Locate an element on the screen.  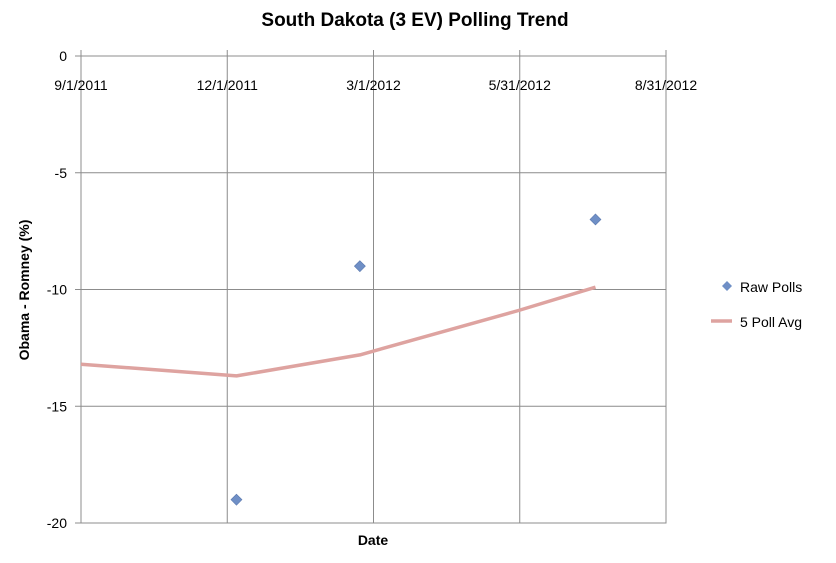
y-tick-label: -15 is located at coordinates (57, 406).